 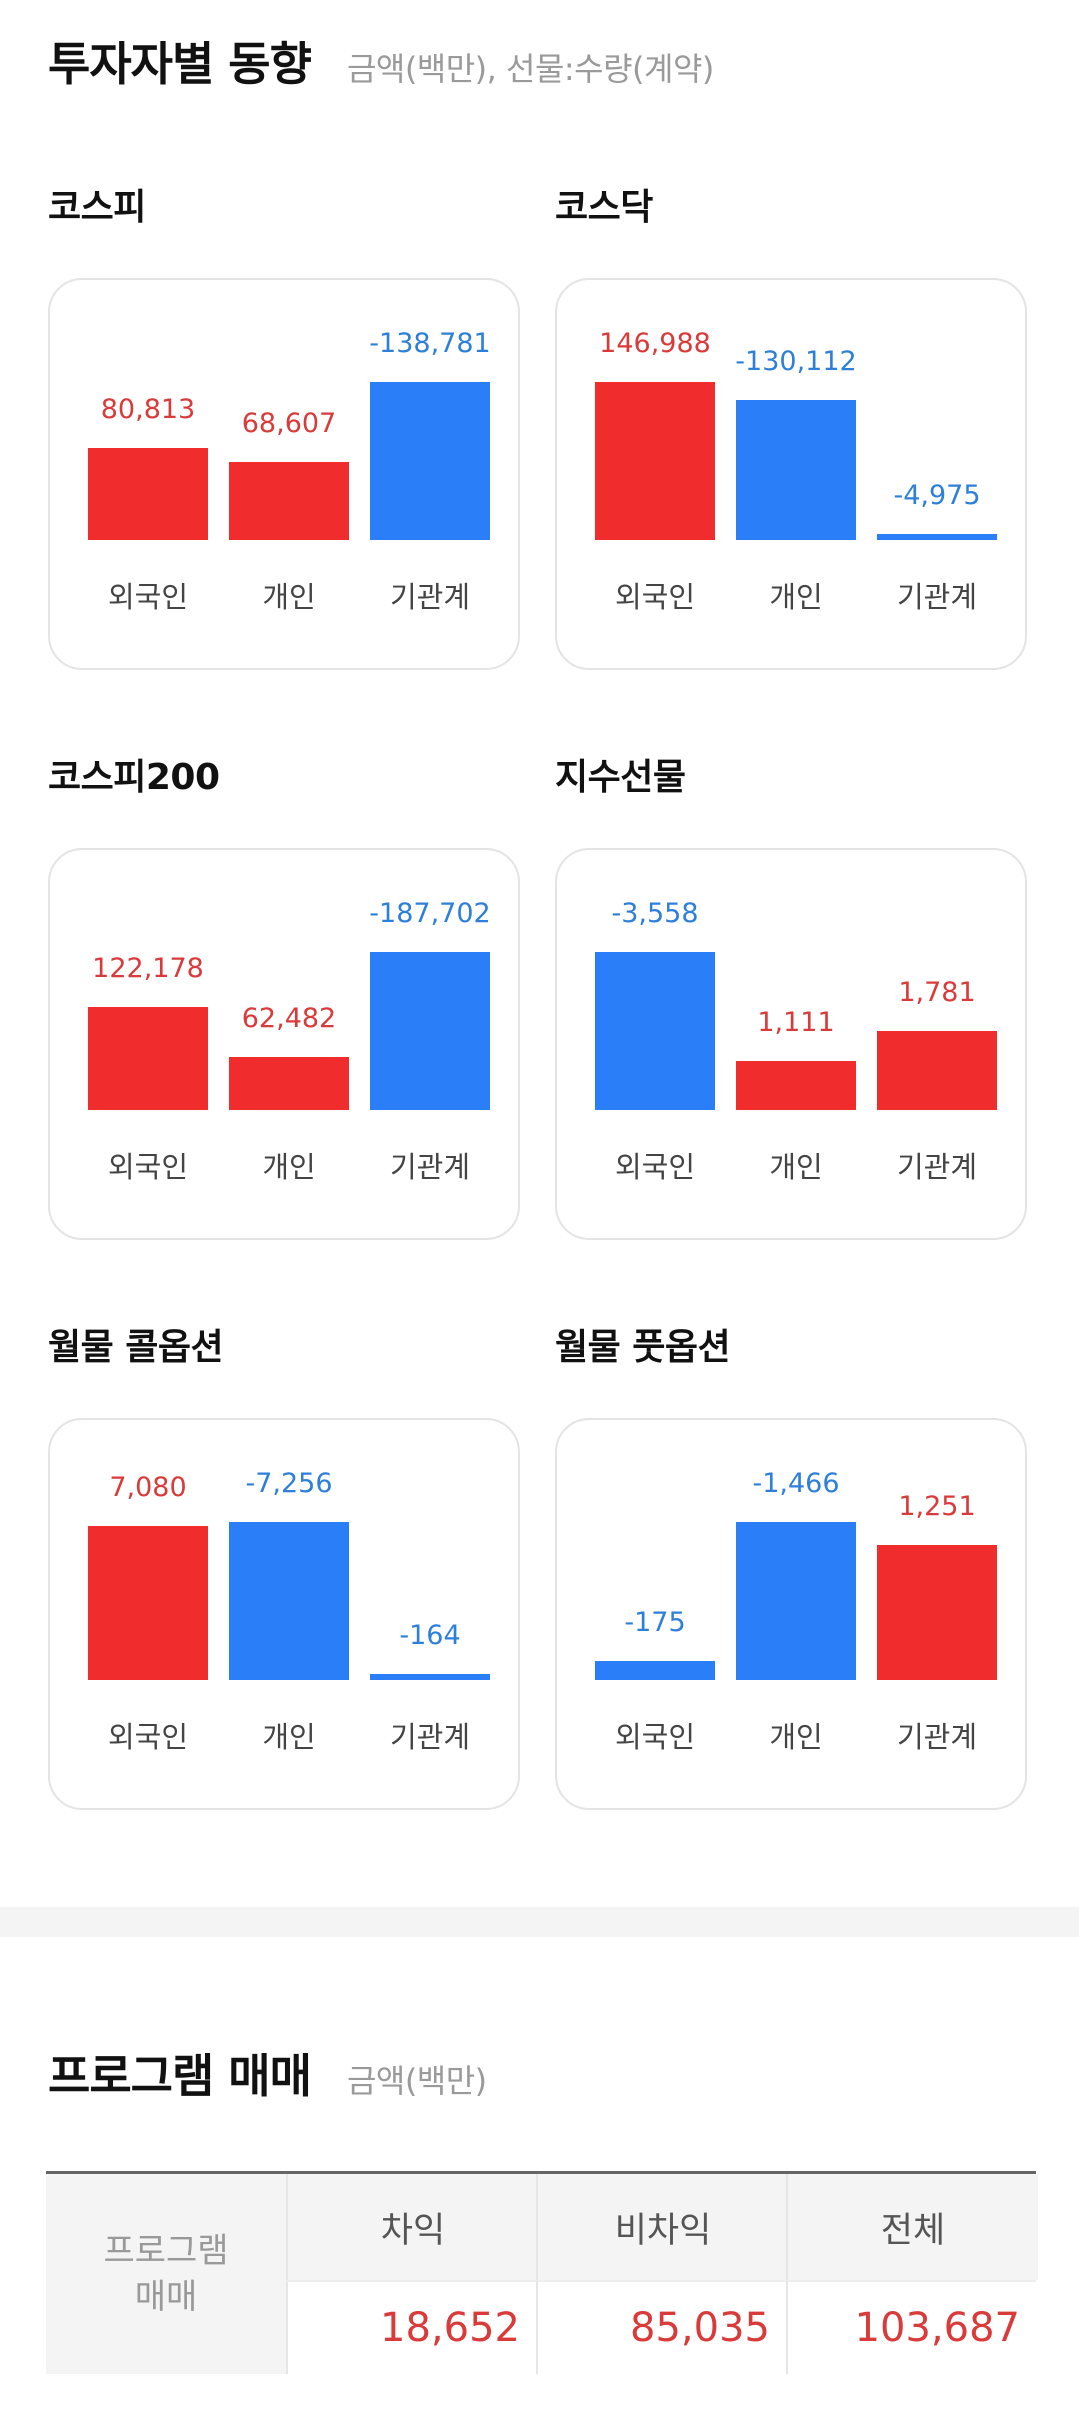 I want to click on chart-card-index-futures: -3,558 외국인 1,111 개인 1,781 기관계, so click(x=791, y=1044).